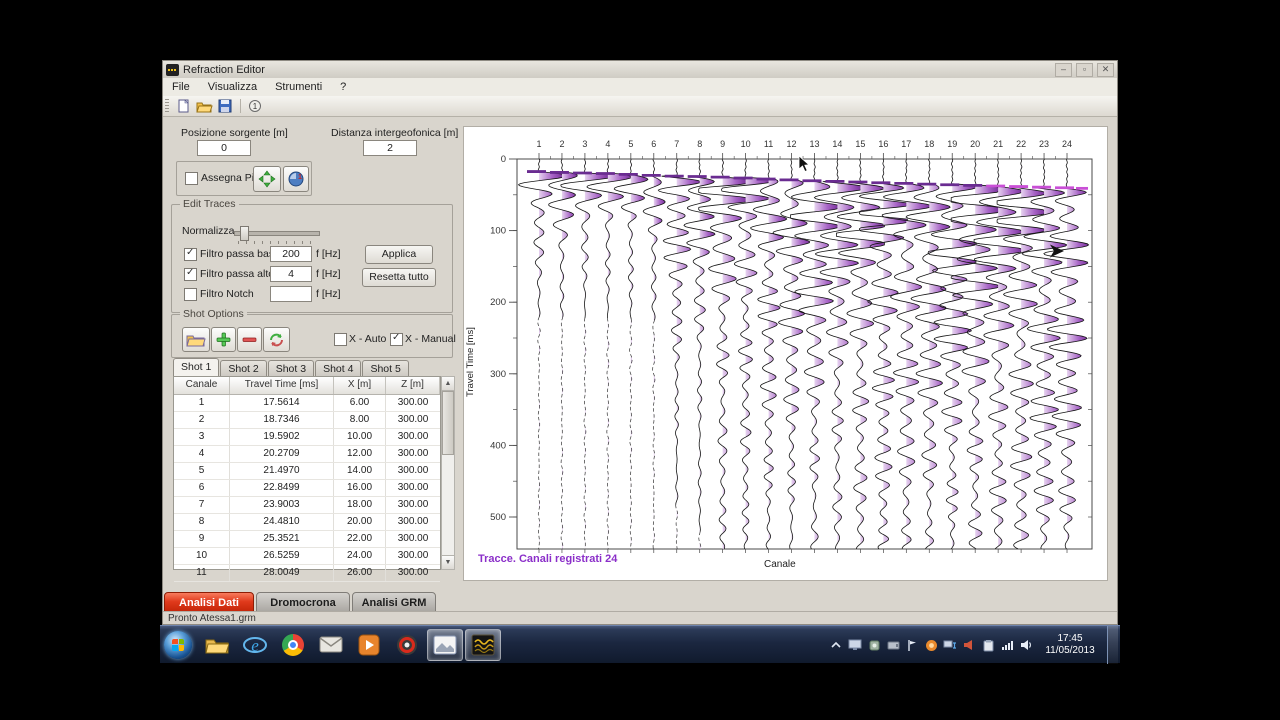  Describe the element at coordinates (307, 573) in the screenshot. I see `table-row: 11 28.0049 26.00 300.00` at that location.